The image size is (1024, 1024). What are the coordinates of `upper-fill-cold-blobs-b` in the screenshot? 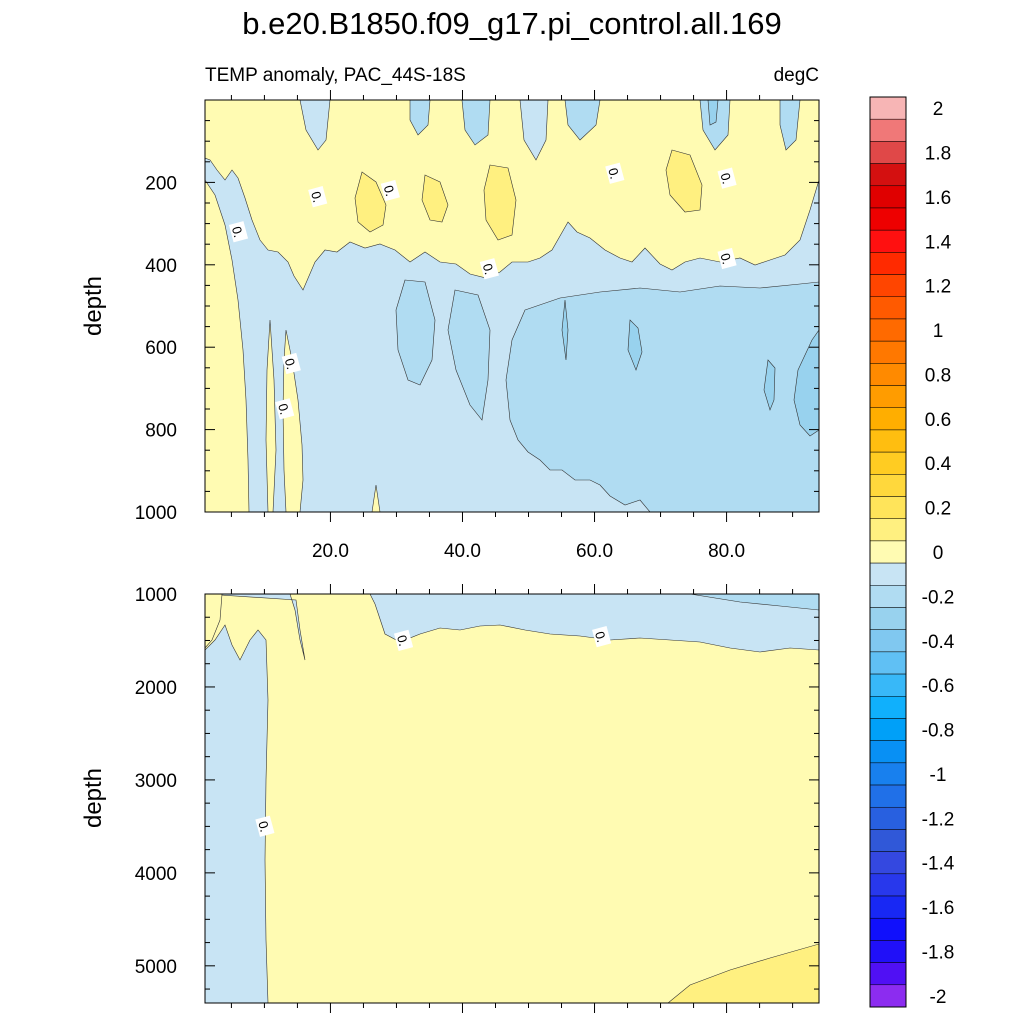 It's located at (469, 355).